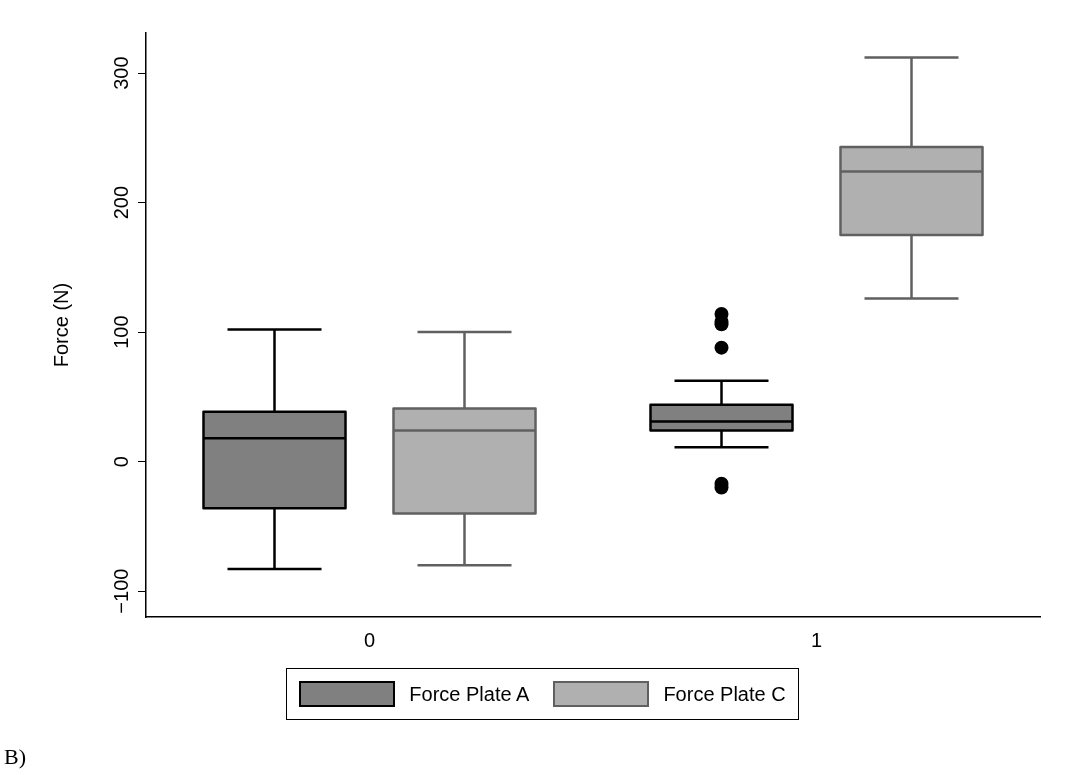 This screenshot has width=1085, height=780. Describe the element at coordinates (120, 202) in the screenshot. I see `y-tick-label: 200` at that location.